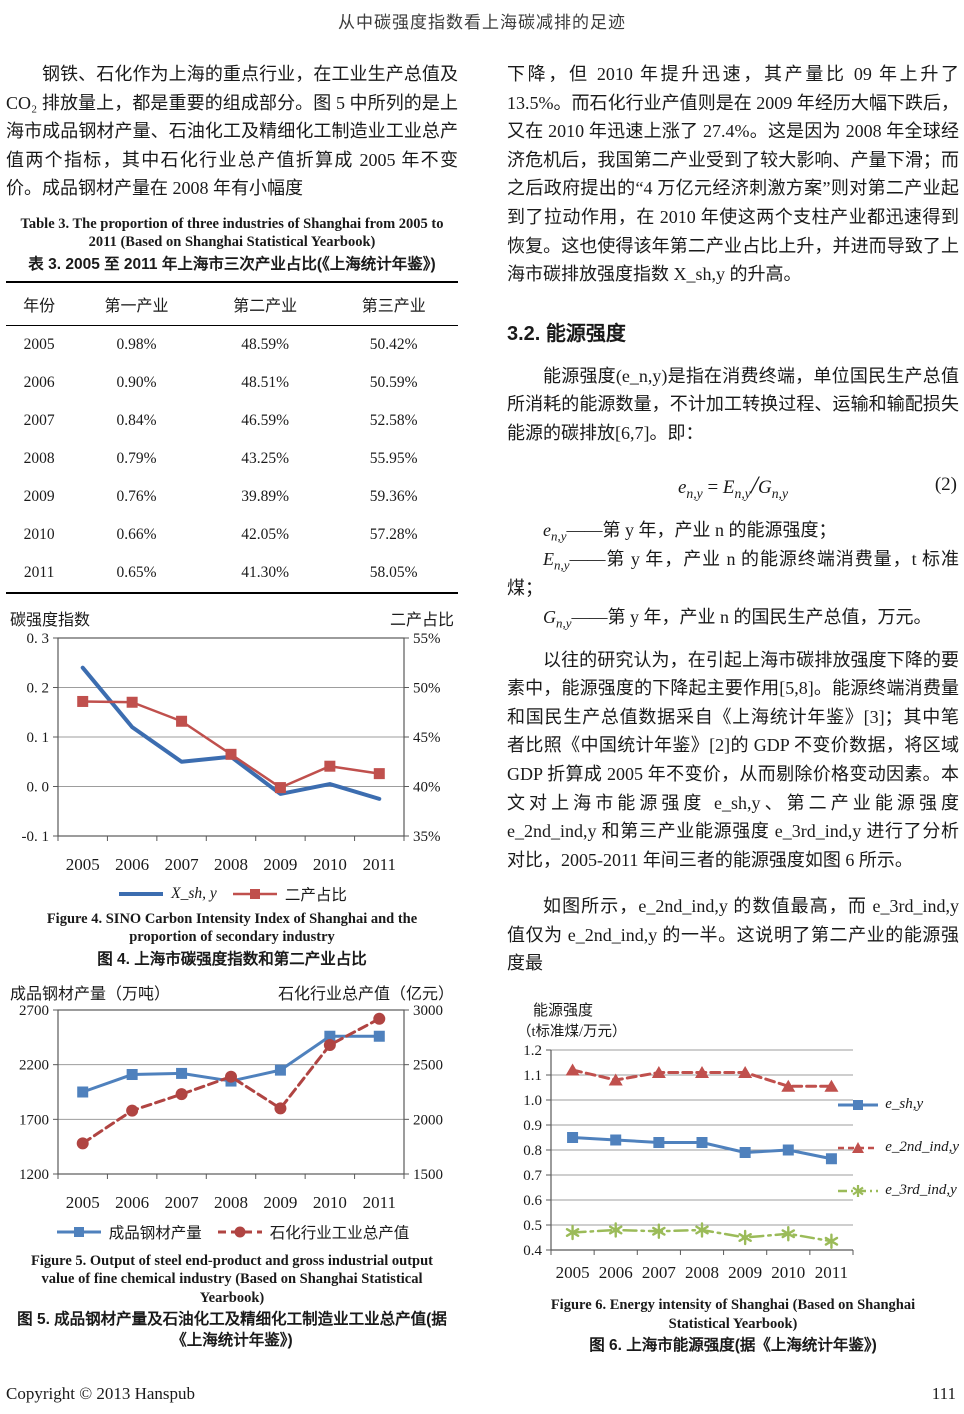 Image resolution: width=964 pixels, height=1414 pixels. I want to click on section-heading-energy-intensity: 3.2. 能源强度, so click(566, 333).